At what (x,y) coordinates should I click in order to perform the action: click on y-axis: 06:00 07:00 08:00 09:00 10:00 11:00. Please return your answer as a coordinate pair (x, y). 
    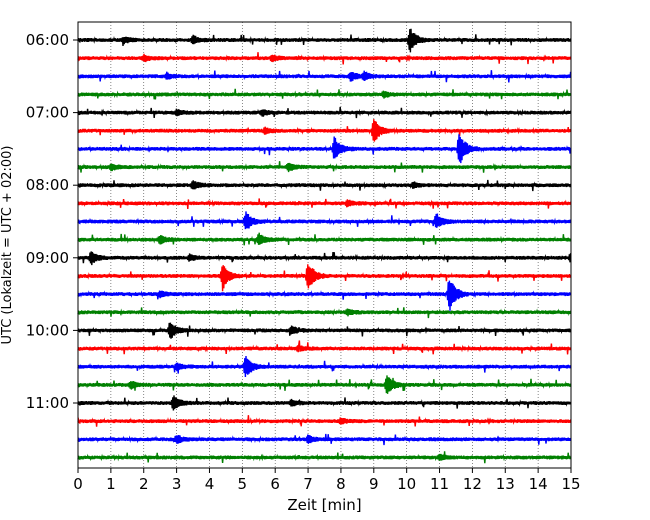
    Looking at the image, I should click on (52, 221).